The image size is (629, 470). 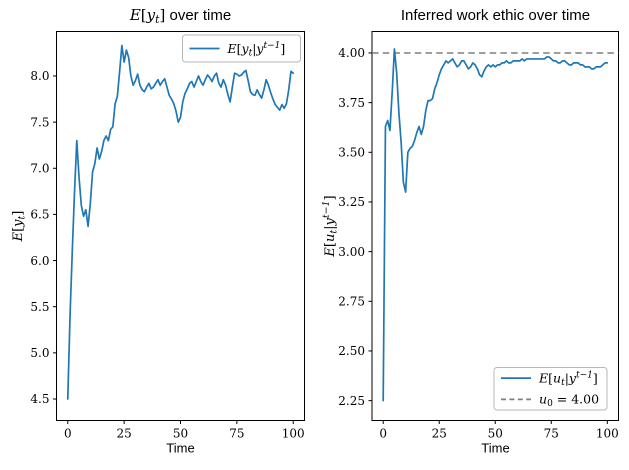 What do you see at coordinates (569, 401) in the screenshot?
I see `legend-label: u0 = 4.00` at bounding box center [569, 401].